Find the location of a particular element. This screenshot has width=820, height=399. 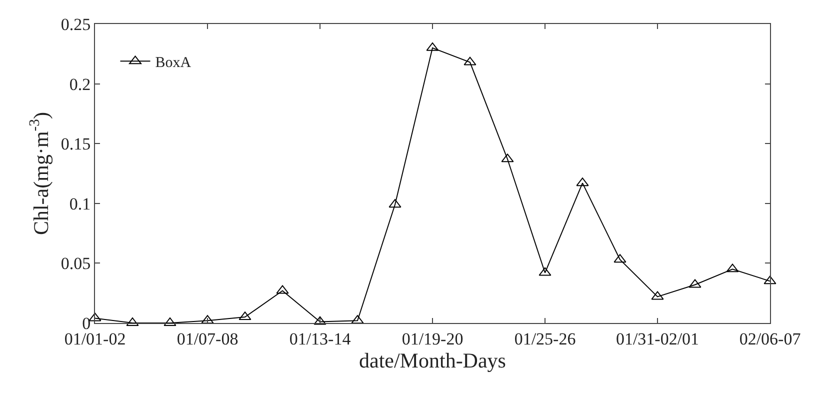

y-tick-label: 0.15 is located at coordinates (75, 144).